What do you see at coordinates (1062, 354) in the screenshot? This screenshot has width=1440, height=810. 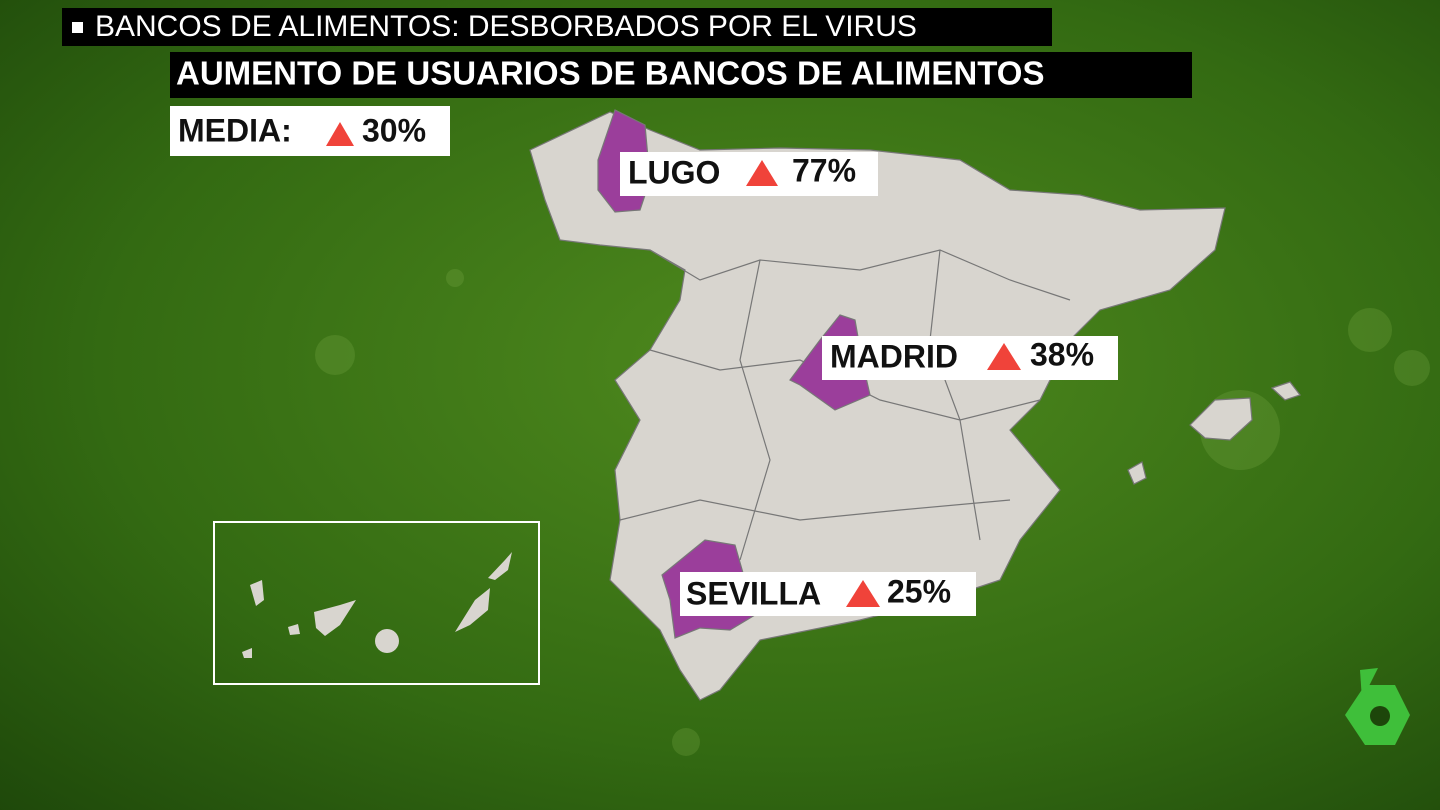 I see `region-change: 38%` at bounding box center [1062, 354].